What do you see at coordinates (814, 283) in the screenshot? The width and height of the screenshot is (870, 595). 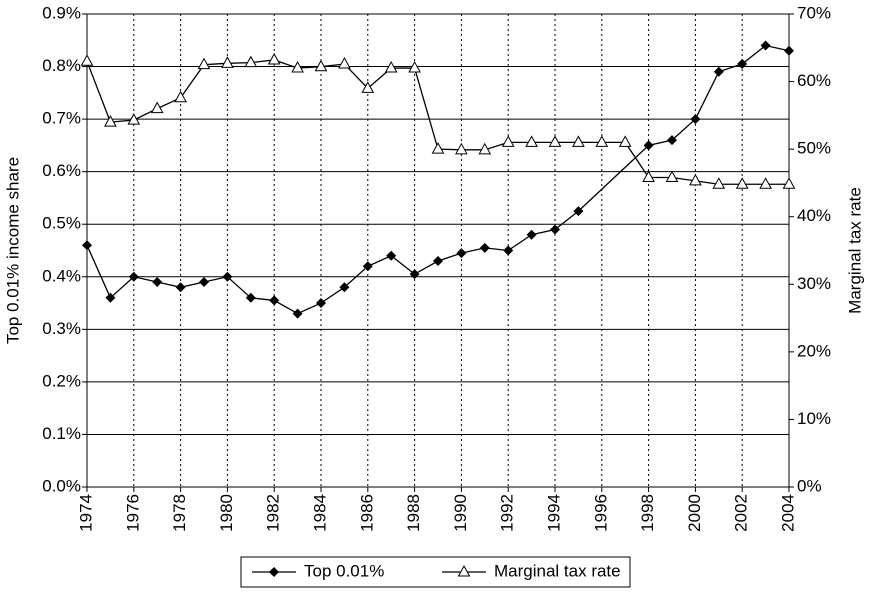 I see `y2-tick-label: 30%` at bounding box center [814, 283].